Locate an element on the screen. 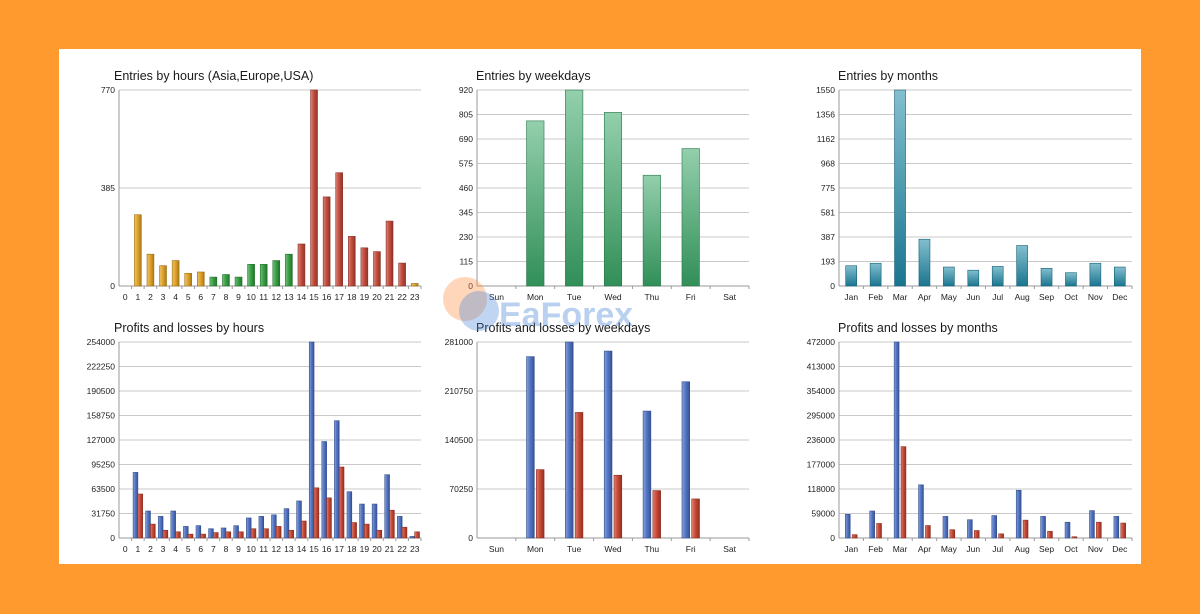 This screenshot has width=1200, height=614. x-tick-label: Dec is located at coordinates (1120, 297).